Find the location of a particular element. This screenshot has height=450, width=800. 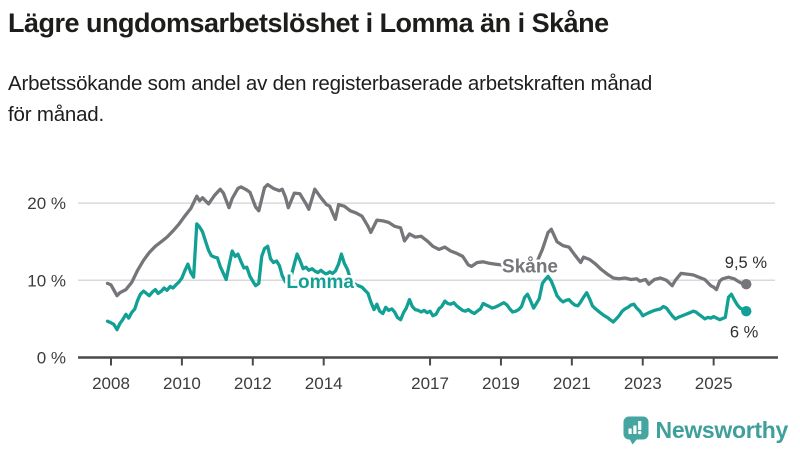

logo-exclamation-dot is located at coordinates (639, 432).